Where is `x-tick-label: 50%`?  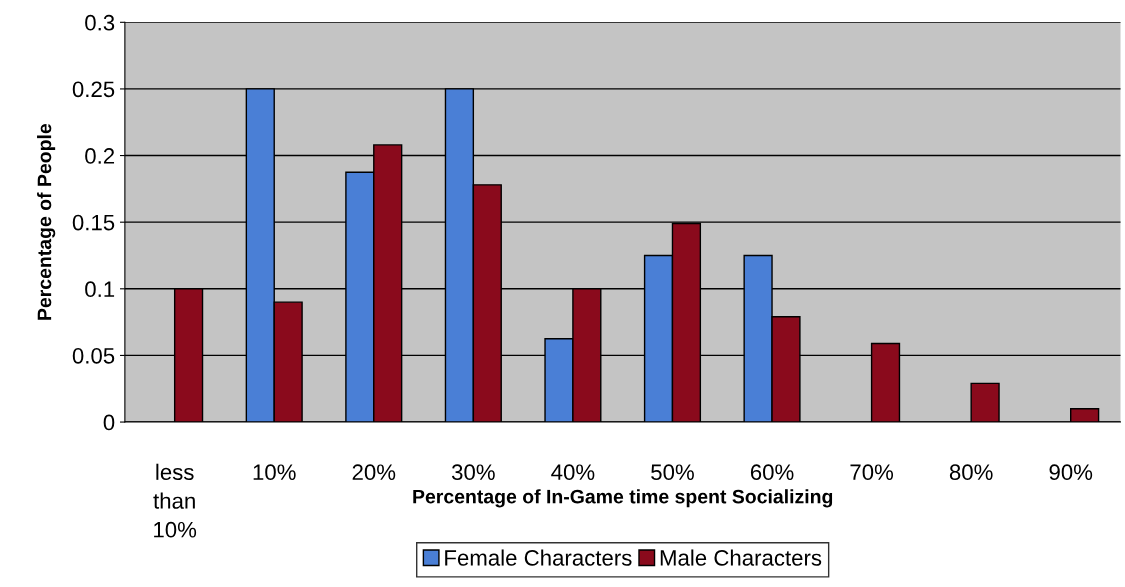 x-tick-label: 50% is located at coordinates (672, 472).